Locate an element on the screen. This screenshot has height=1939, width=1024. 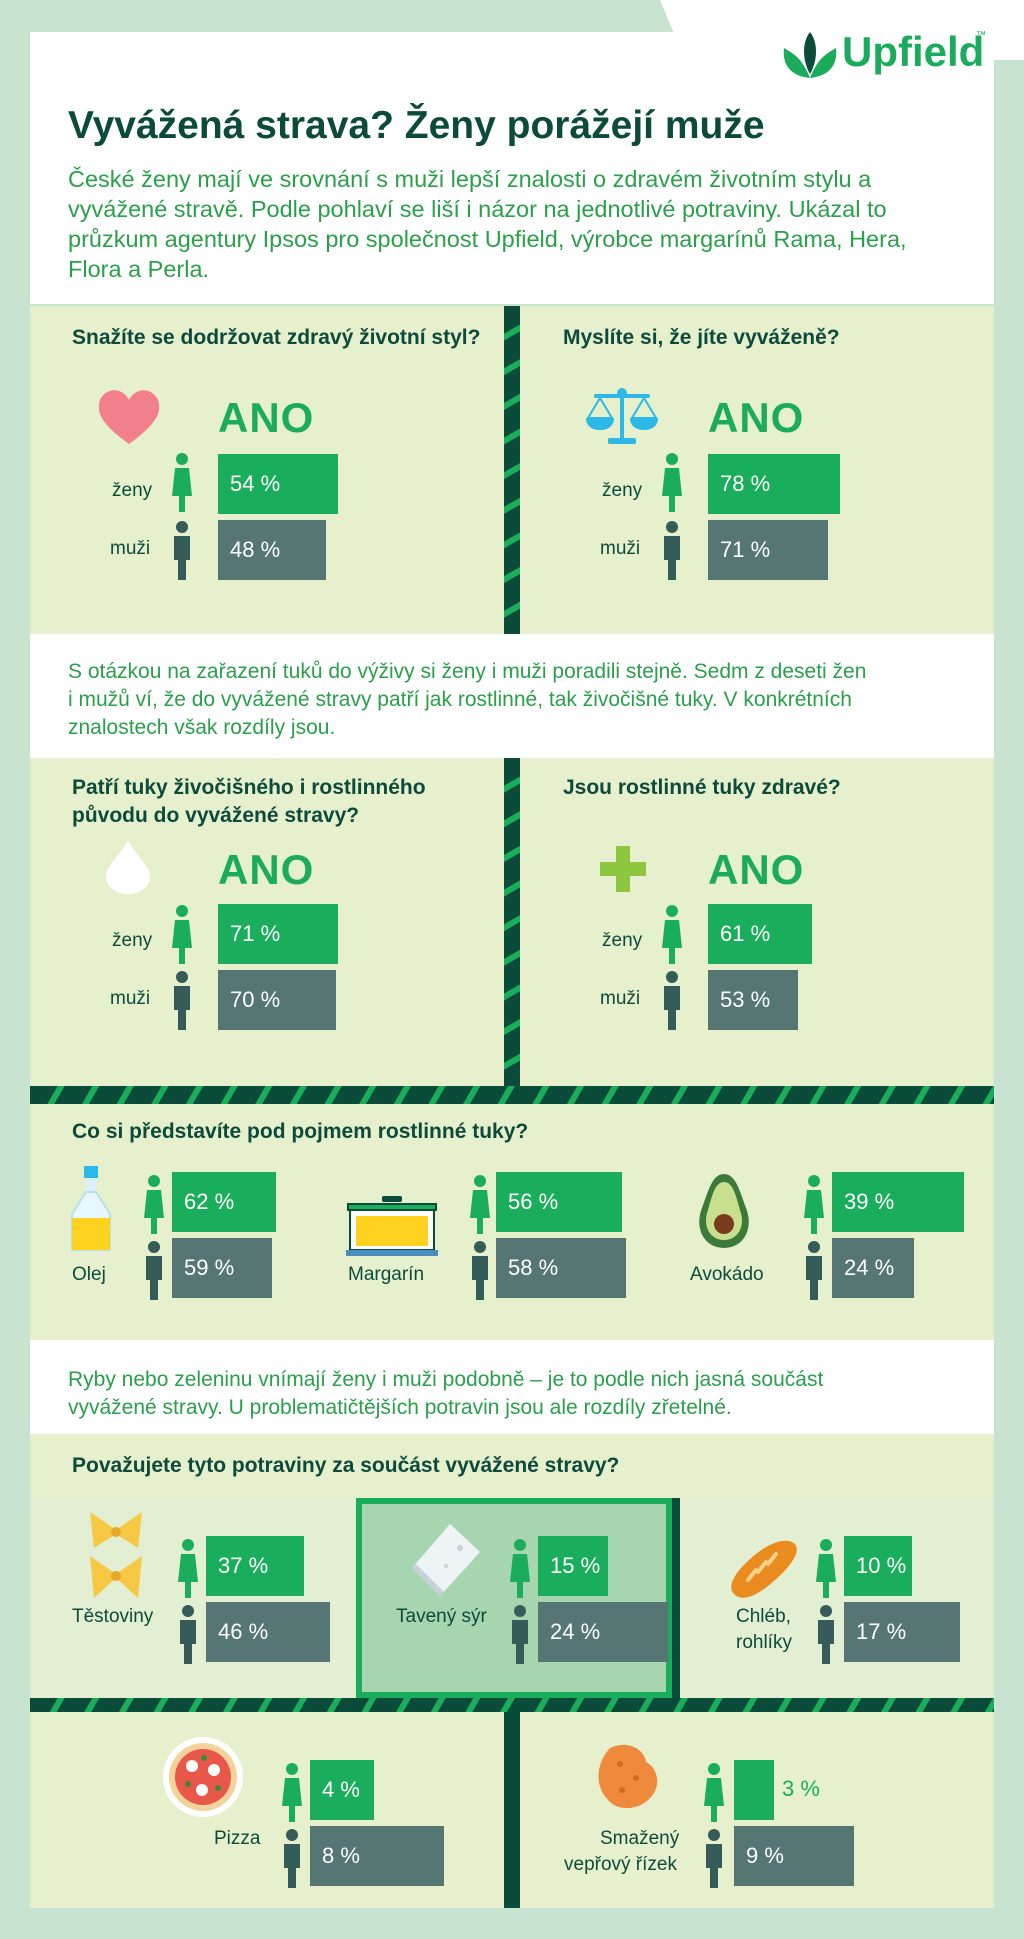
food-label: Pizza is located at coordinates (237, 1838).